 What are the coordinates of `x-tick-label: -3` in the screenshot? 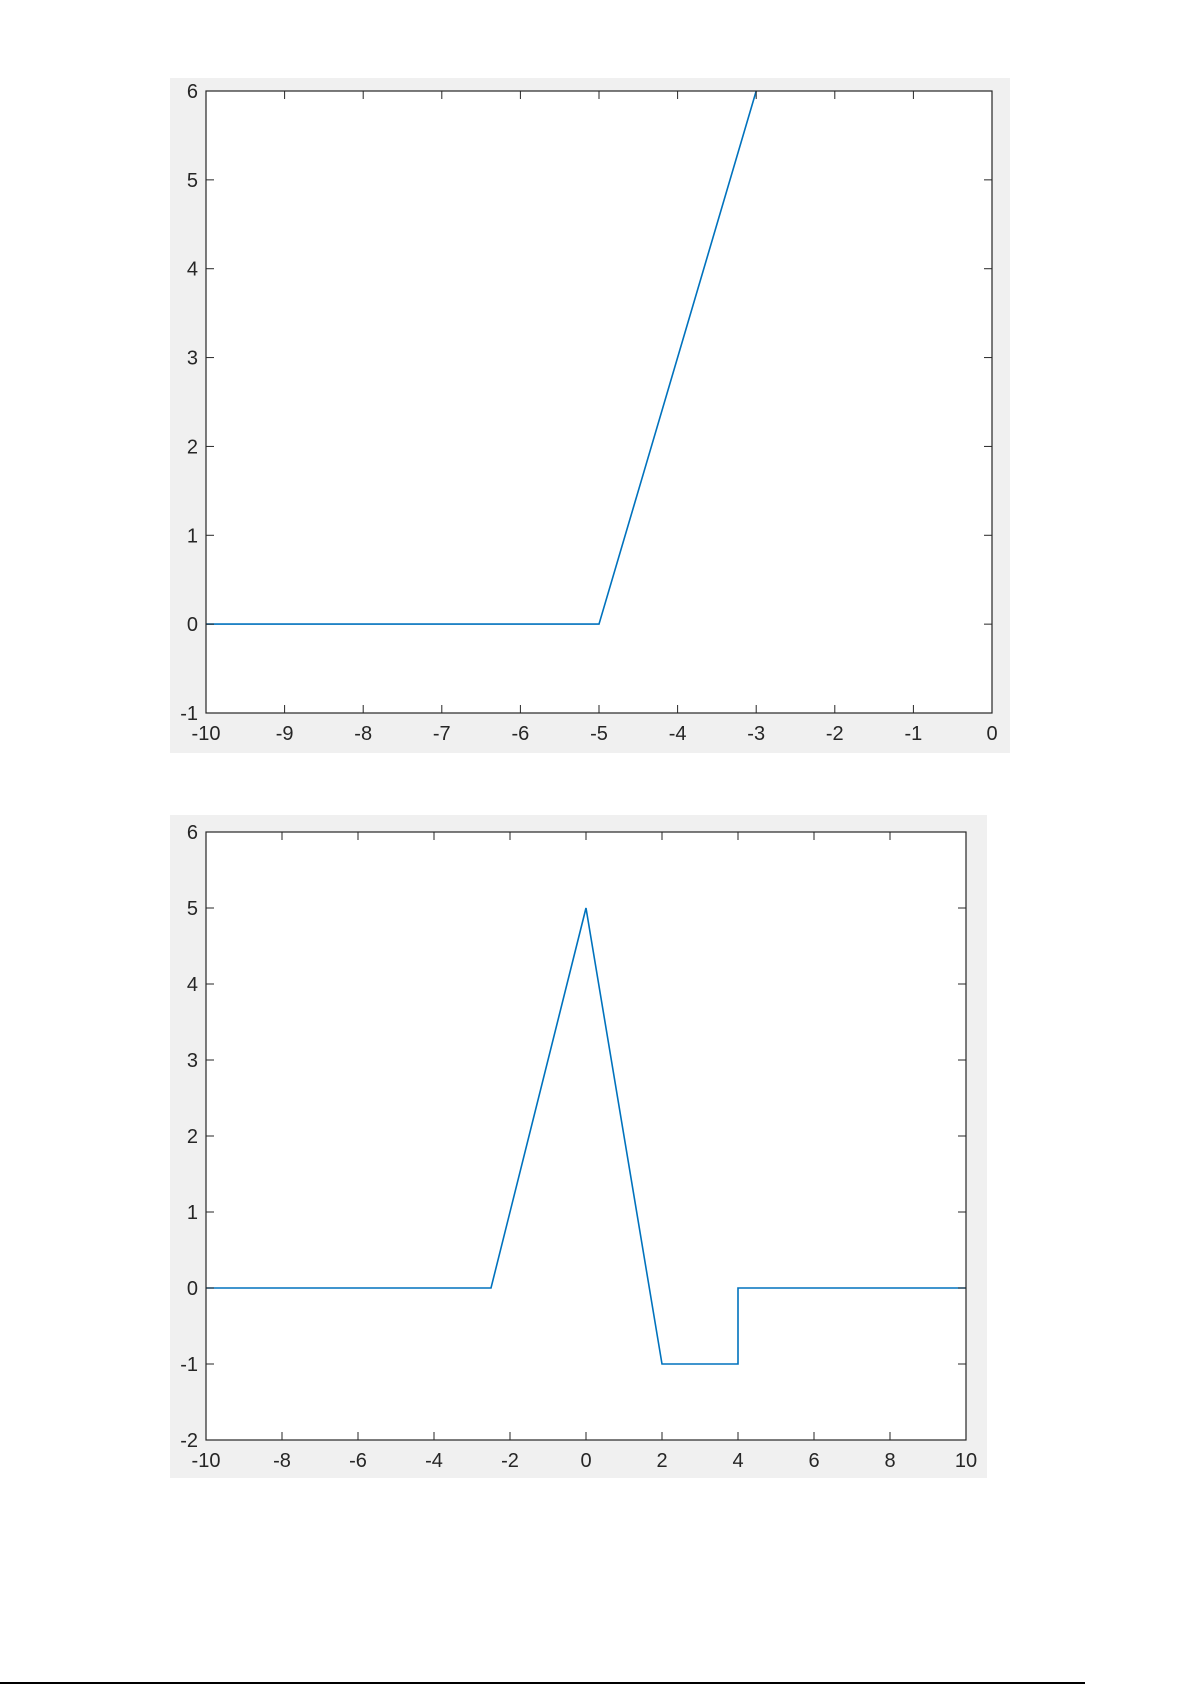 It's located at (756, 734).